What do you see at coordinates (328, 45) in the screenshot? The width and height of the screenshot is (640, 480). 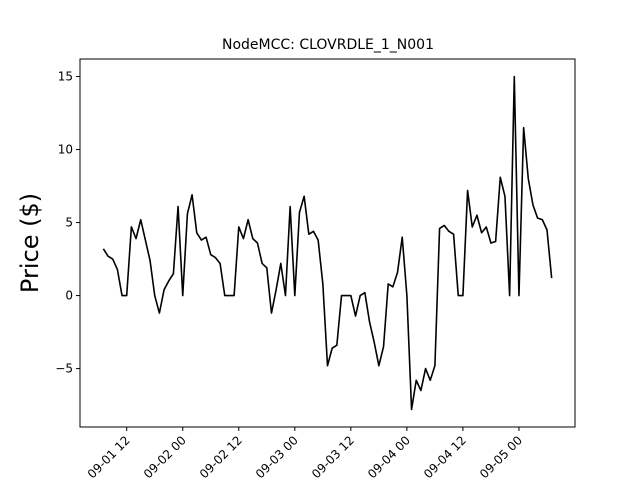 I see `chart-title: NodeMCC: CLOVRDLE_1_N001` at bounding box center [328, 45].